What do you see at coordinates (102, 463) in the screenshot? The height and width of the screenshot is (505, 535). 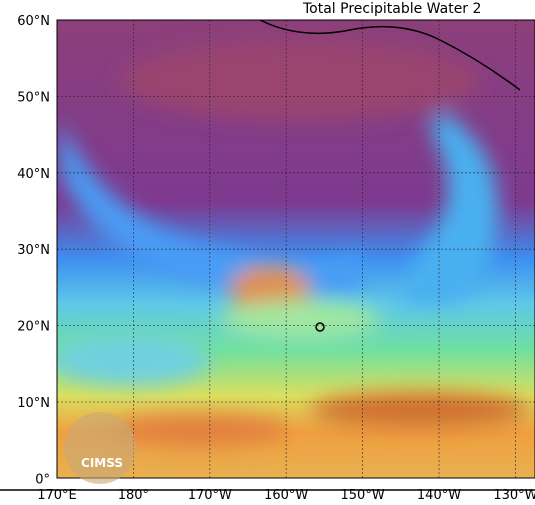 I see `logo-text: CIMSS` at bounding box center [102, 463].